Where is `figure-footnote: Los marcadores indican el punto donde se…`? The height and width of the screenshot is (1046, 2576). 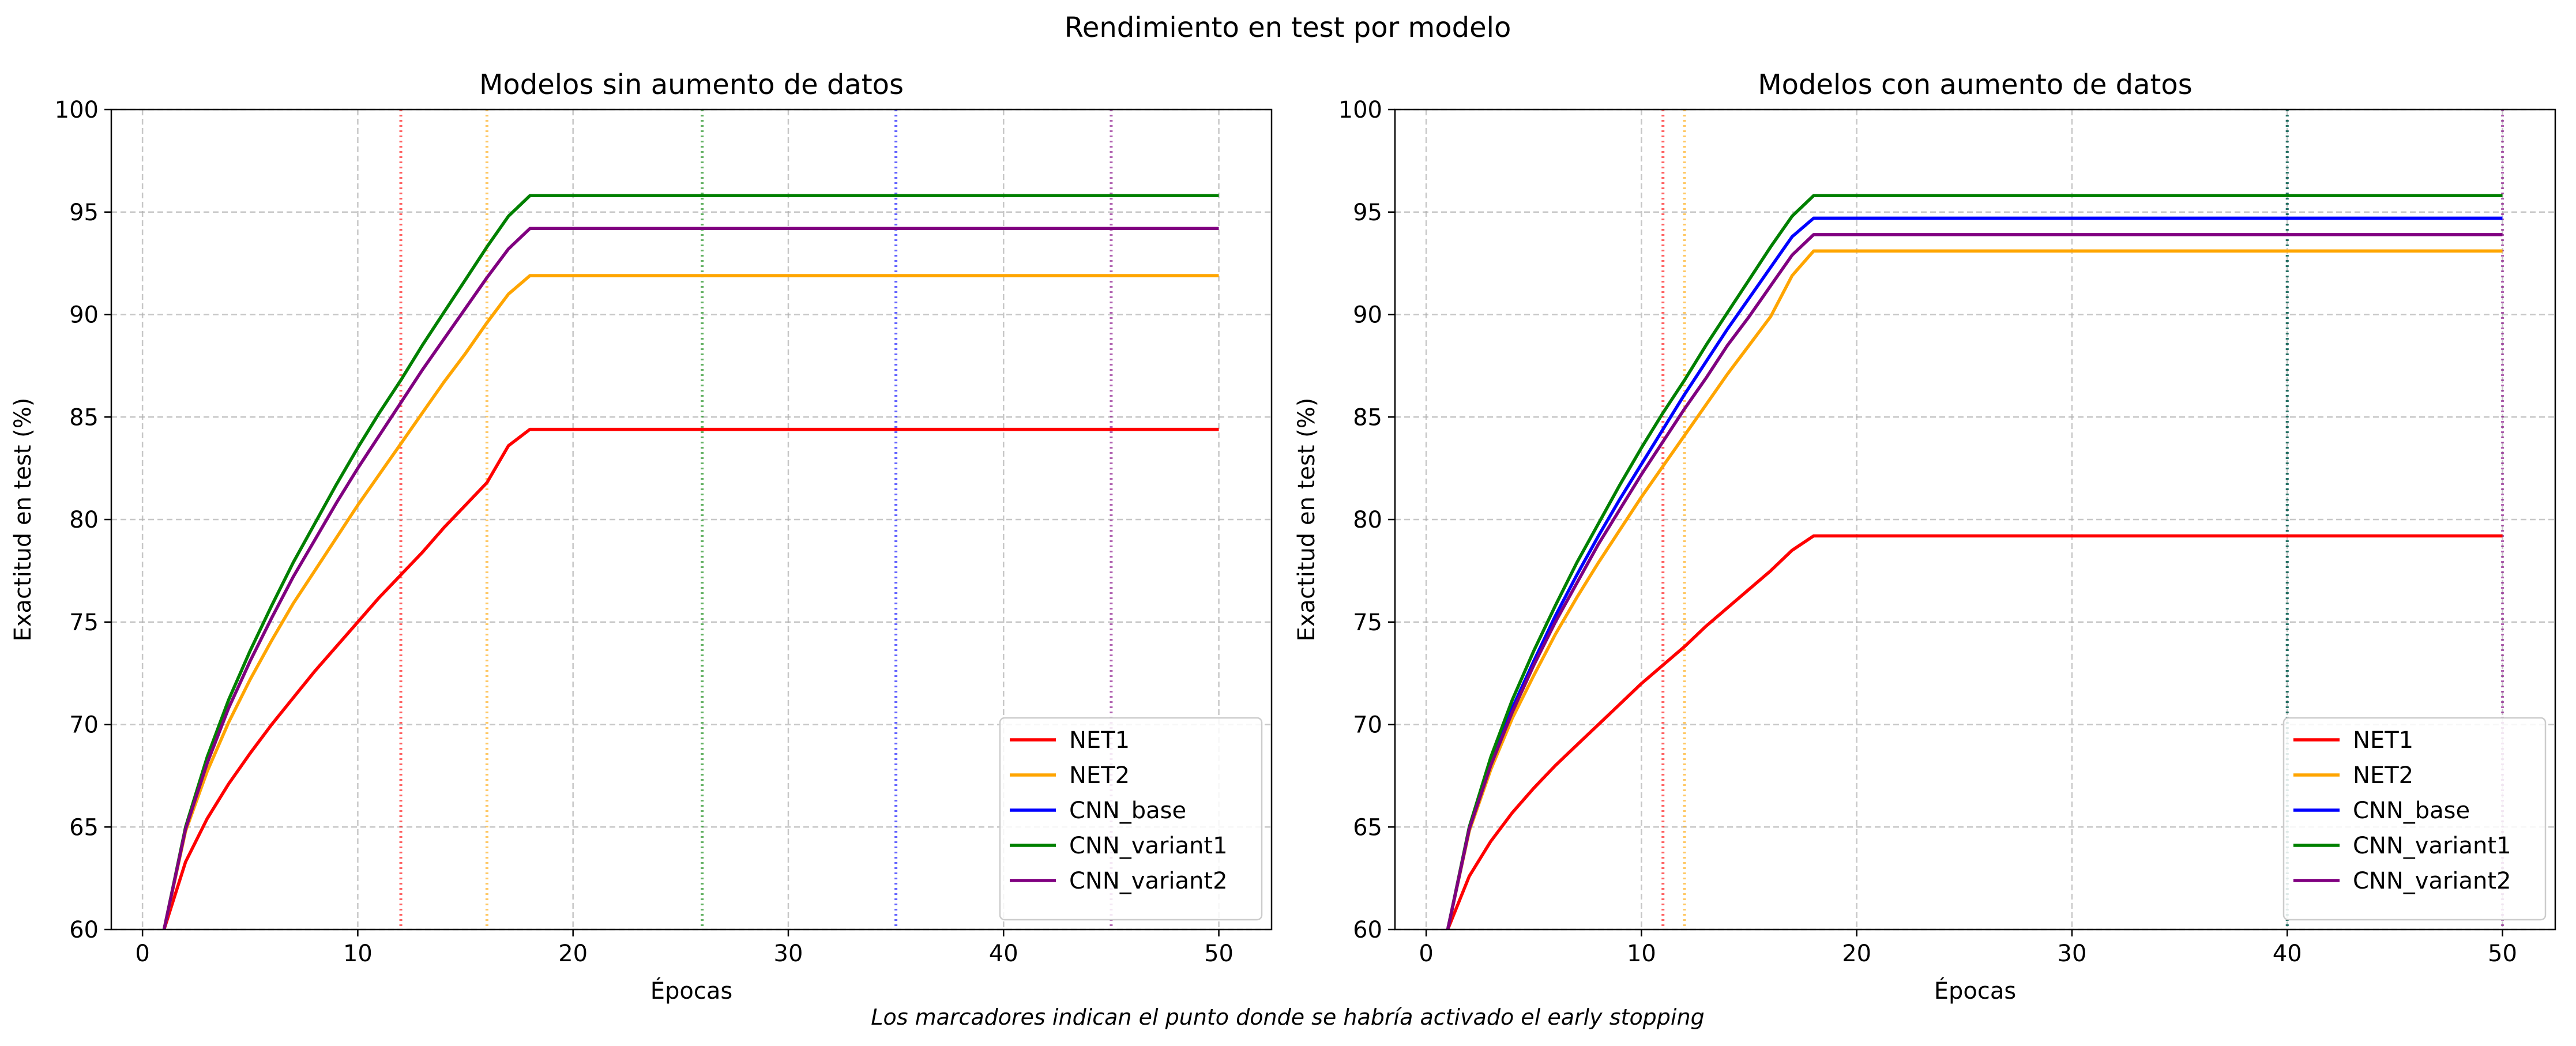 figure-footnote: Los marcadores indican el punto donde se… is located at coordinates (1287, 1017).